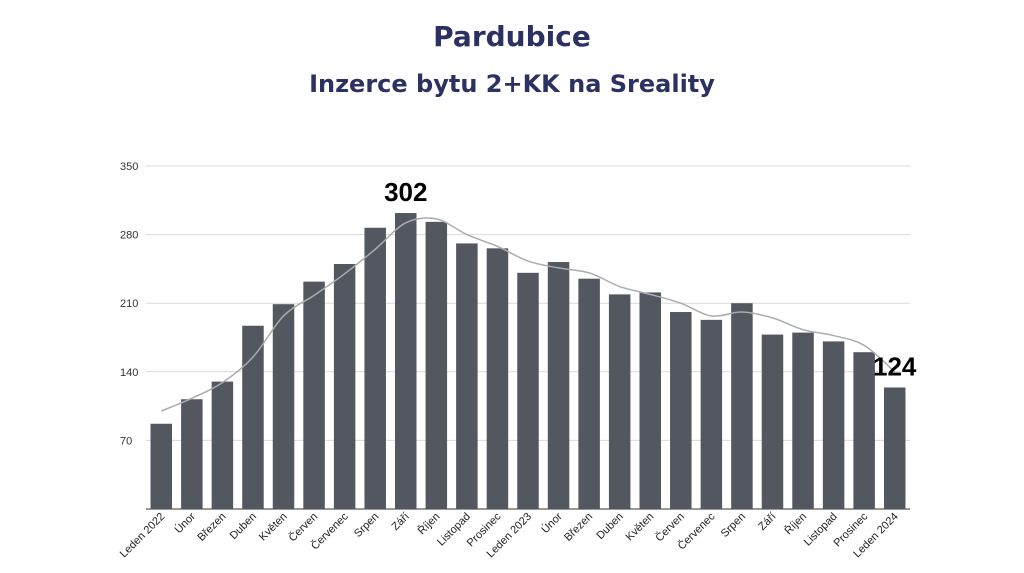 This screenshot has height=573, width=1024. What do you see at coordinates (129, 373) in the screenshot?
I see `y-tick-label: 140` at bounding box center [129, 373].